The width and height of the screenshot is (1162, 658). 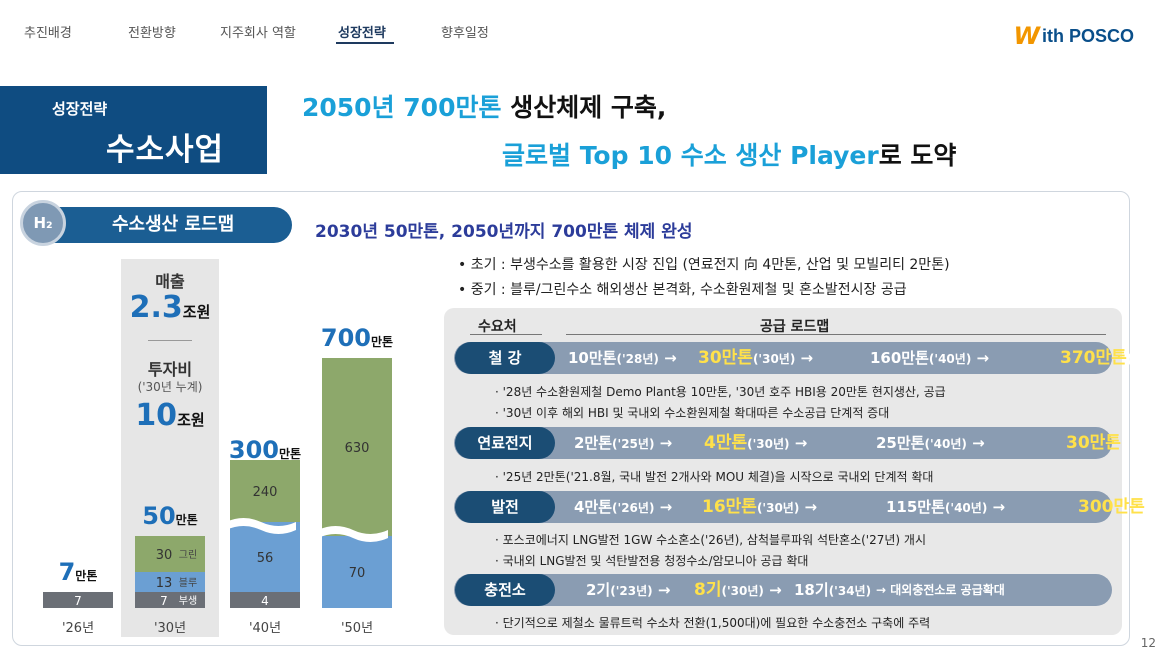 I want to click on roadmap-title: 수소생산 로드맵, so click(x=173, y=224).